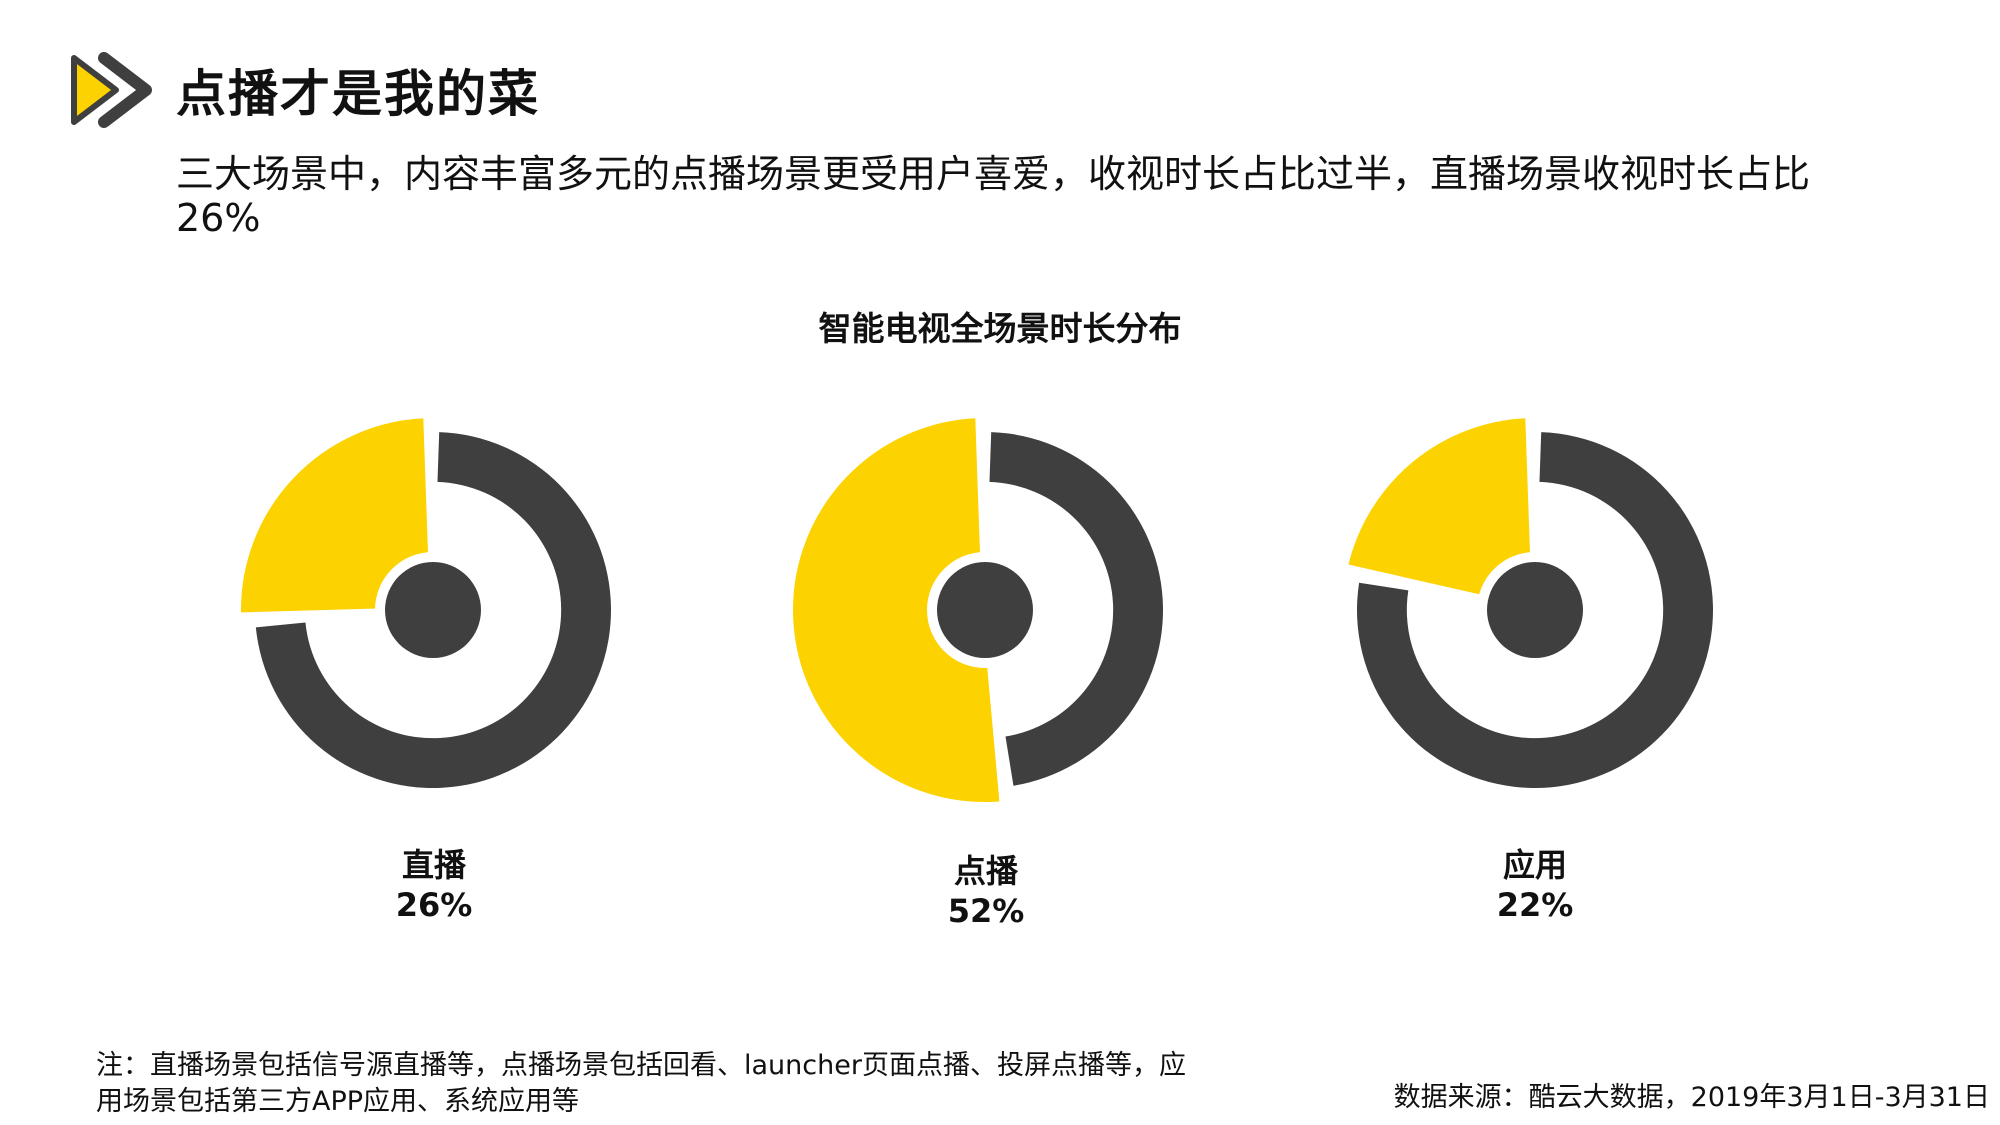  What do you see at coordinates (985, 871) in the screenshot?
I see `series-name-1: 点播` at bounding box center [985, 871].